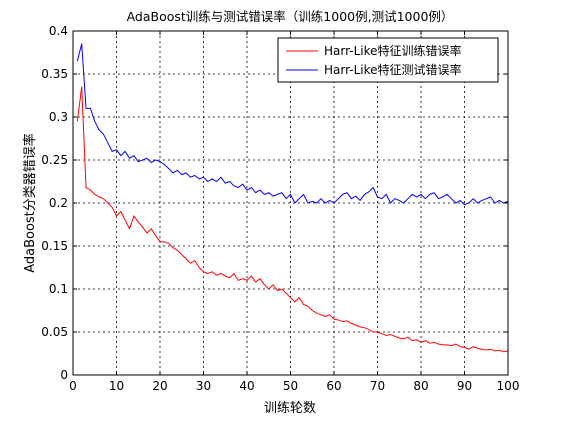 Image resolution: width=561 pixels, height=421 pixels. I want to click on x-tick-label: 50, so click(290, 386).